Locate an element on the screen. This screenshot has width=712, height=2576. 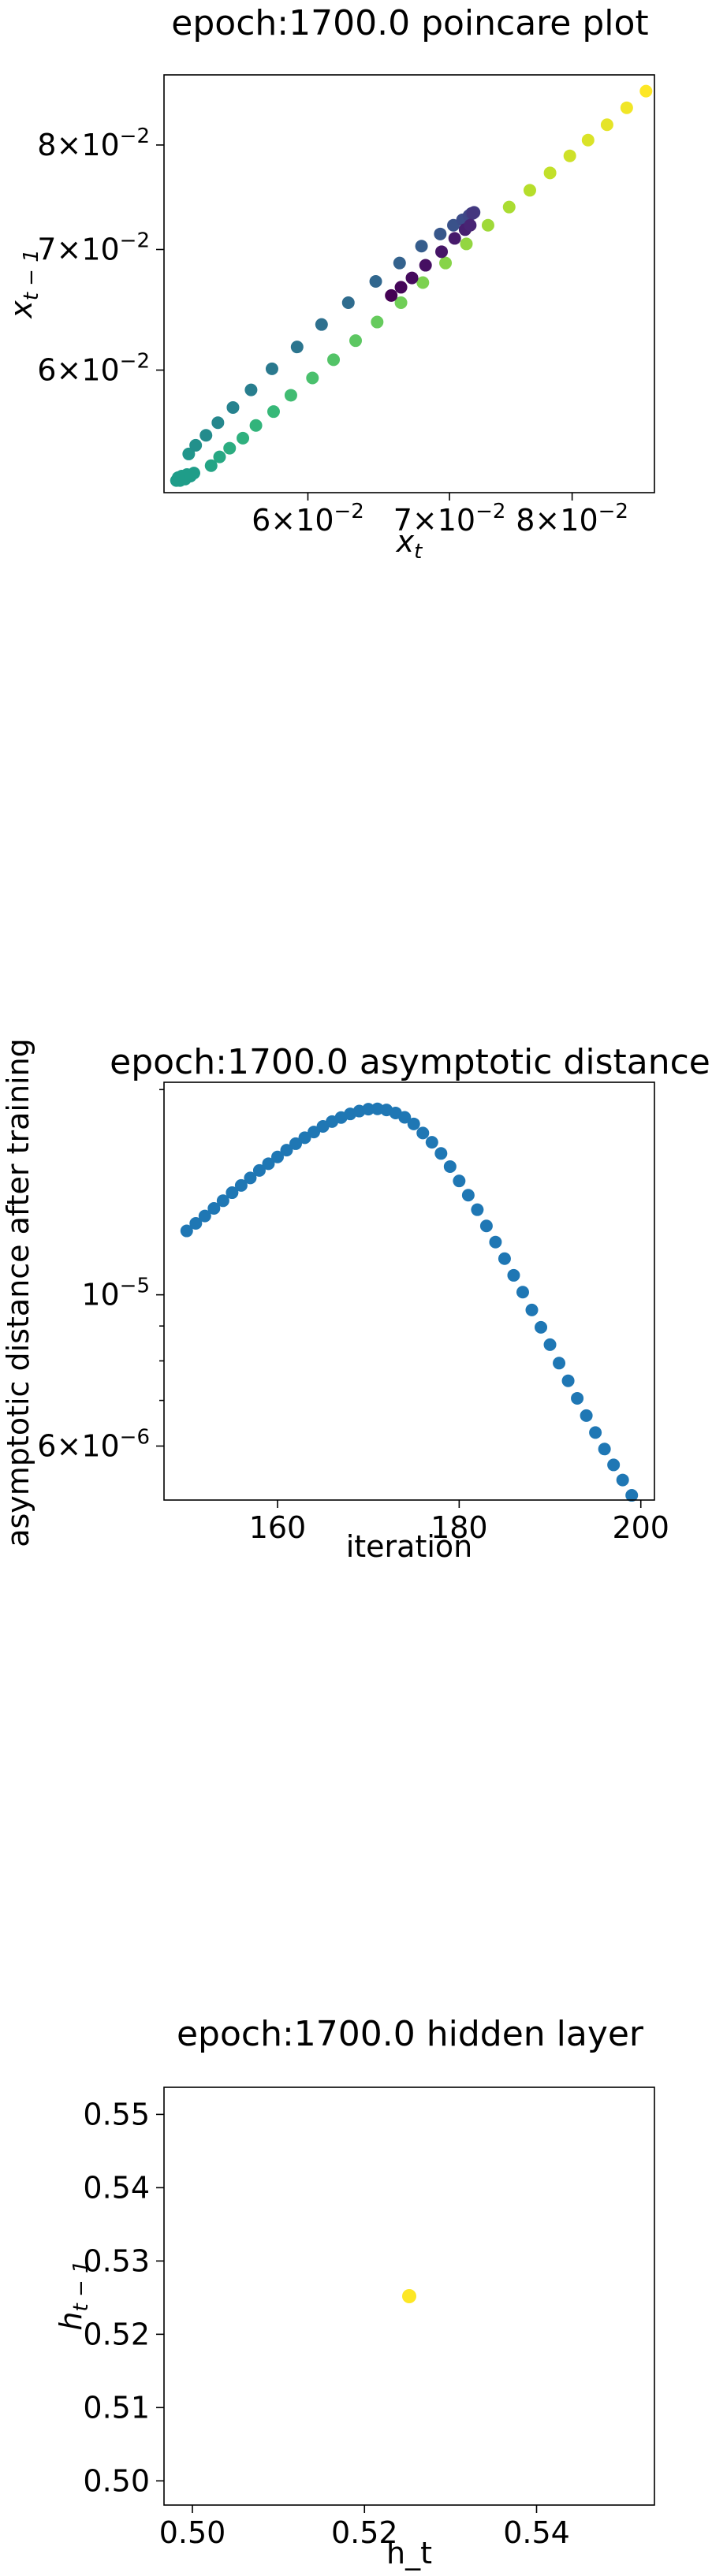
y-tick-label: 10−5 is located at coordinates (115, 1293).